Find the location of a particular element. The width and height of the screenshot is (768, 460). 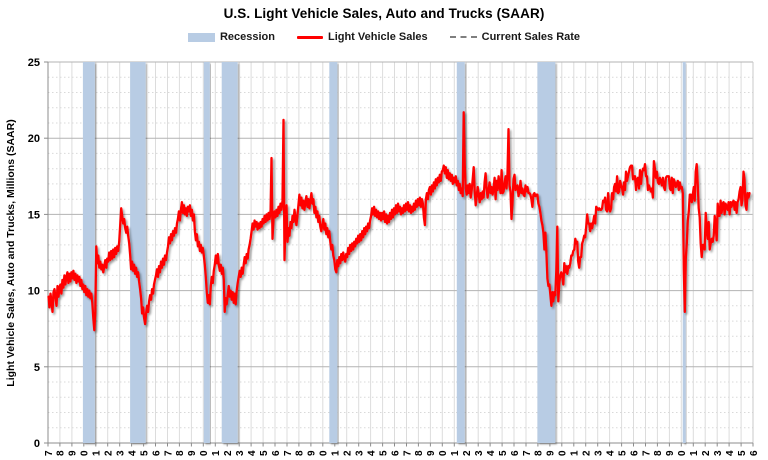

svg-text: 20 is located at coordinates (34, 139).